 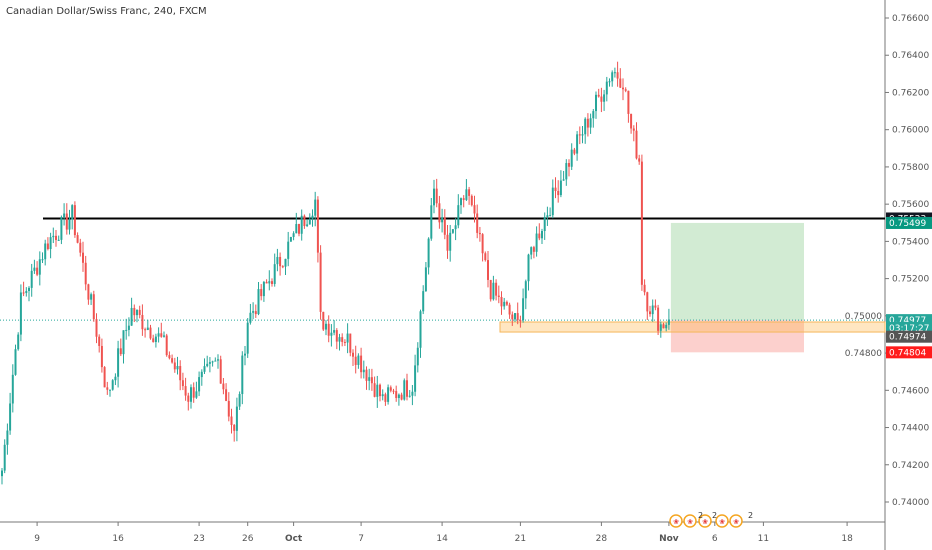 What do you see at coordinates (863, 317) in the screenshot?
I see `price-tick-label: 0.75000` at bounding box center [863, 317].